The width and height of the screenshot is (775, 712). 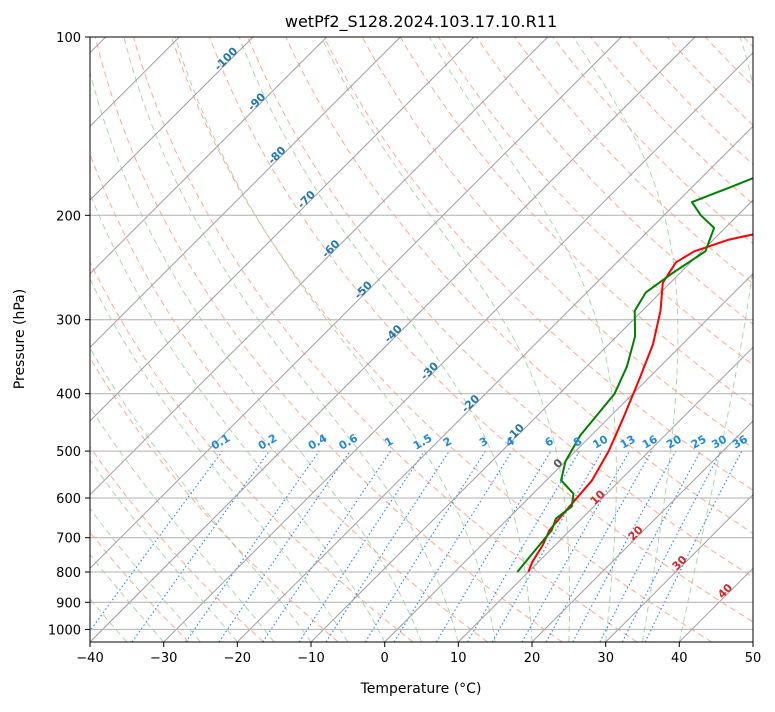 What do you see at coordinates (388, 442) in the screenshot?
I see `mixing-ratio-label: 1` at bounding box center [388, 442].